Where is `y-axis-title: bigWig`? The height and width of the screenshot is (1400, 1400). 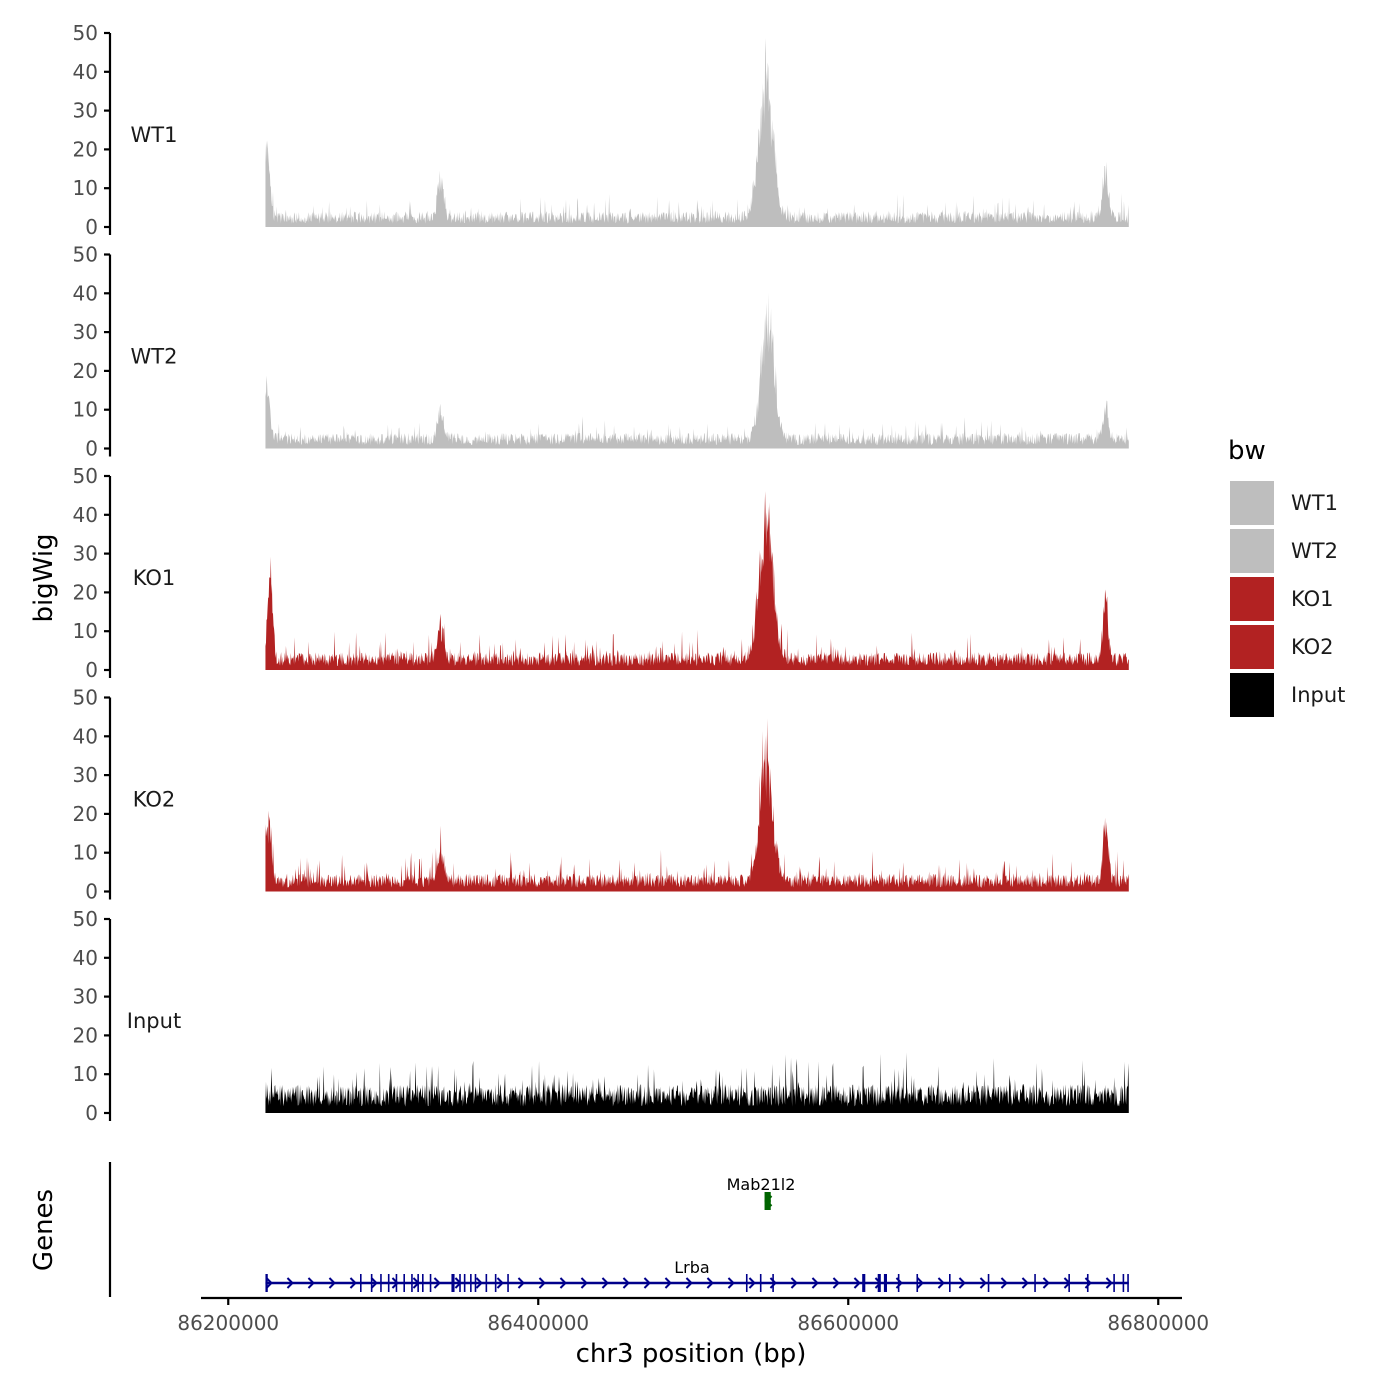
y-axis-title: bigWig is located at coordinates (44, 577).